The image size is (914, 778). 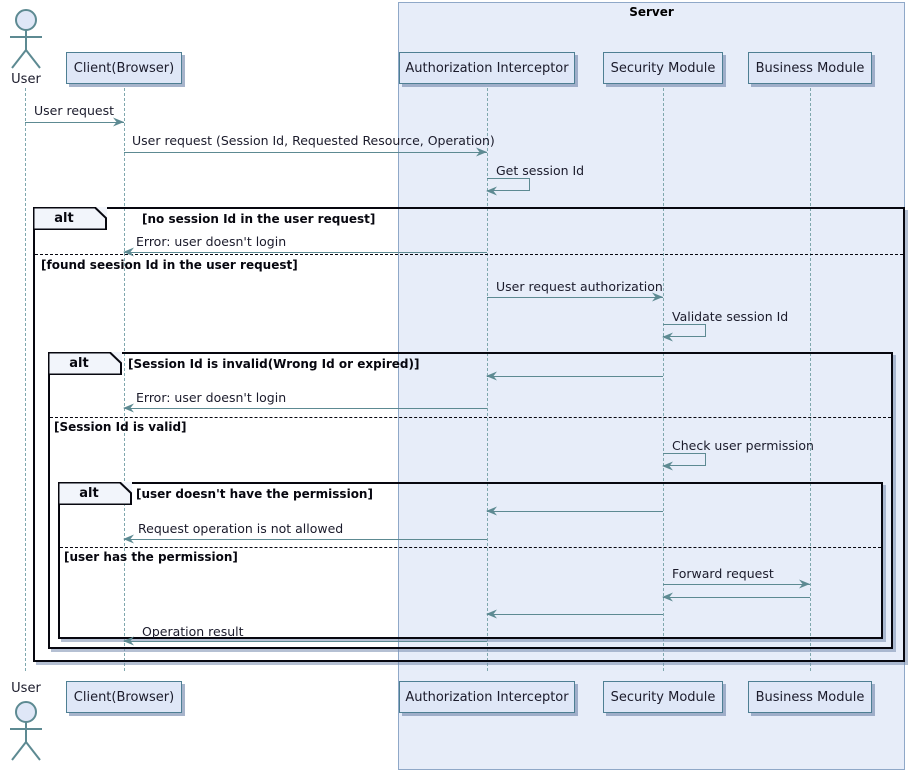 I want to click on actor-user-top, so click(x=26, y=39).